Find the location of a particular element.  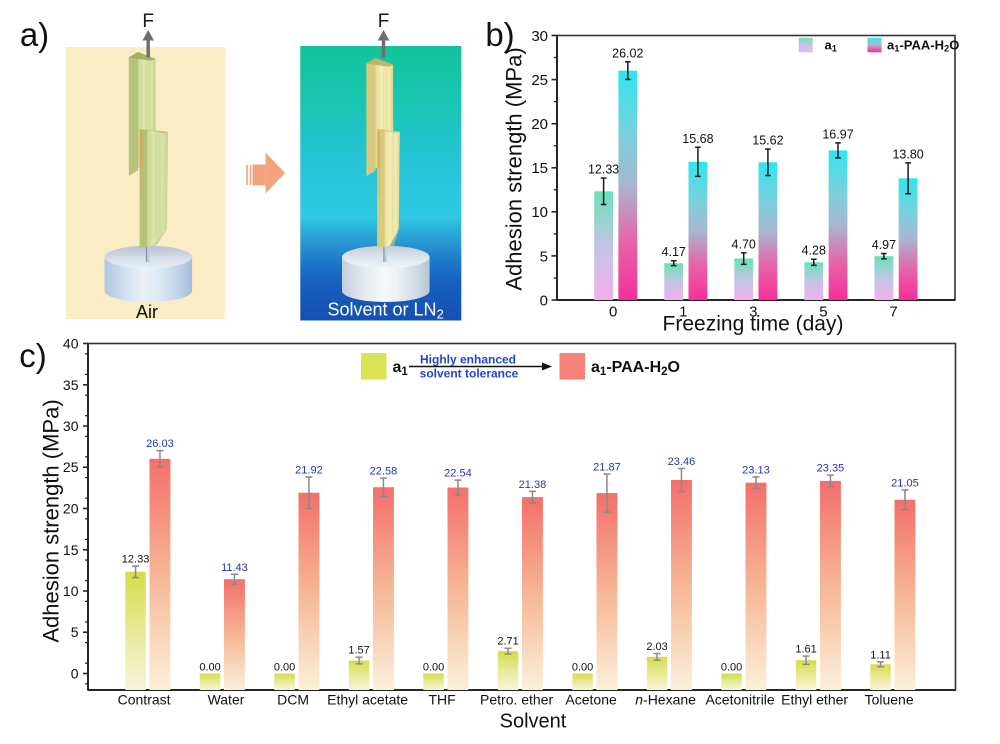

svg-text: Petro. ether is located at coordinates (516, 700).